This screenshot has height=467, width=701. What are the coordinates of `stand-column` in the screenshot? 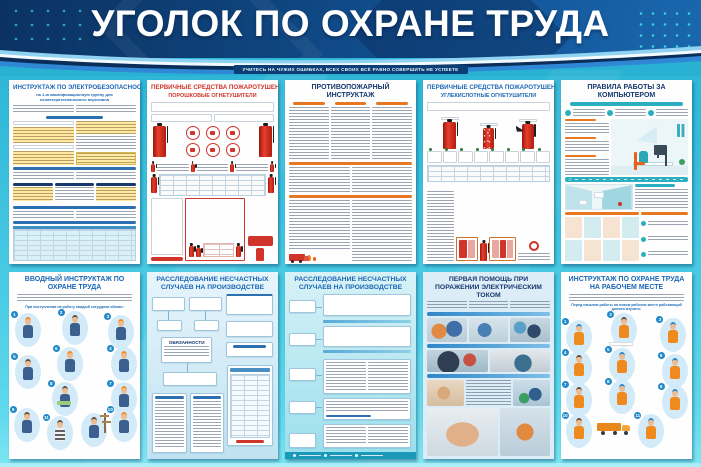 It's located at (260, 229).